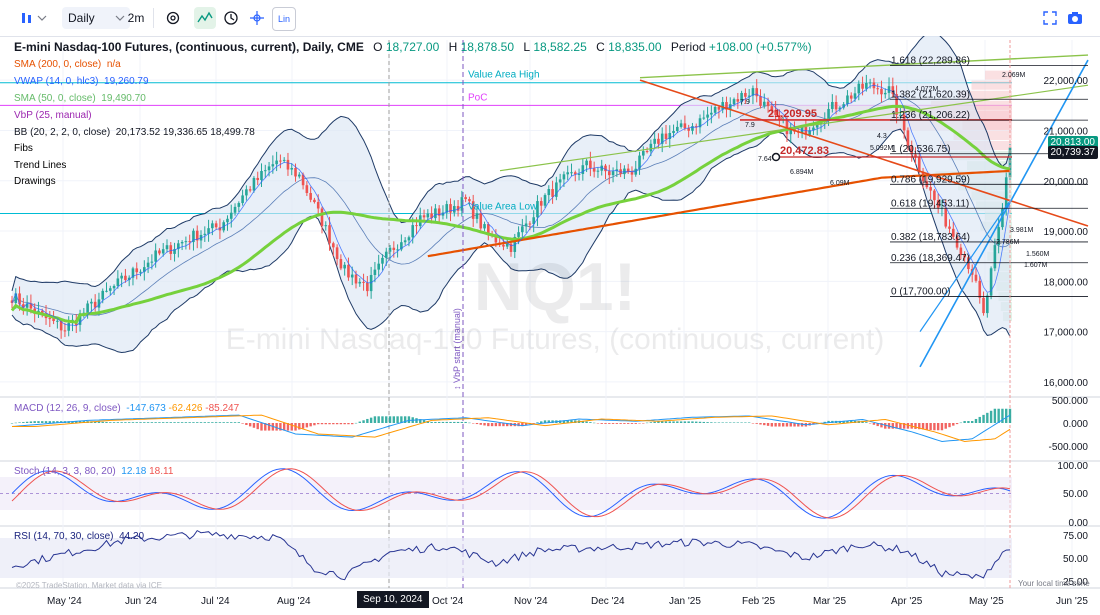 The image size is (1100, 615). I want to click on volume-label: 1.560M, so click(1038, 254).